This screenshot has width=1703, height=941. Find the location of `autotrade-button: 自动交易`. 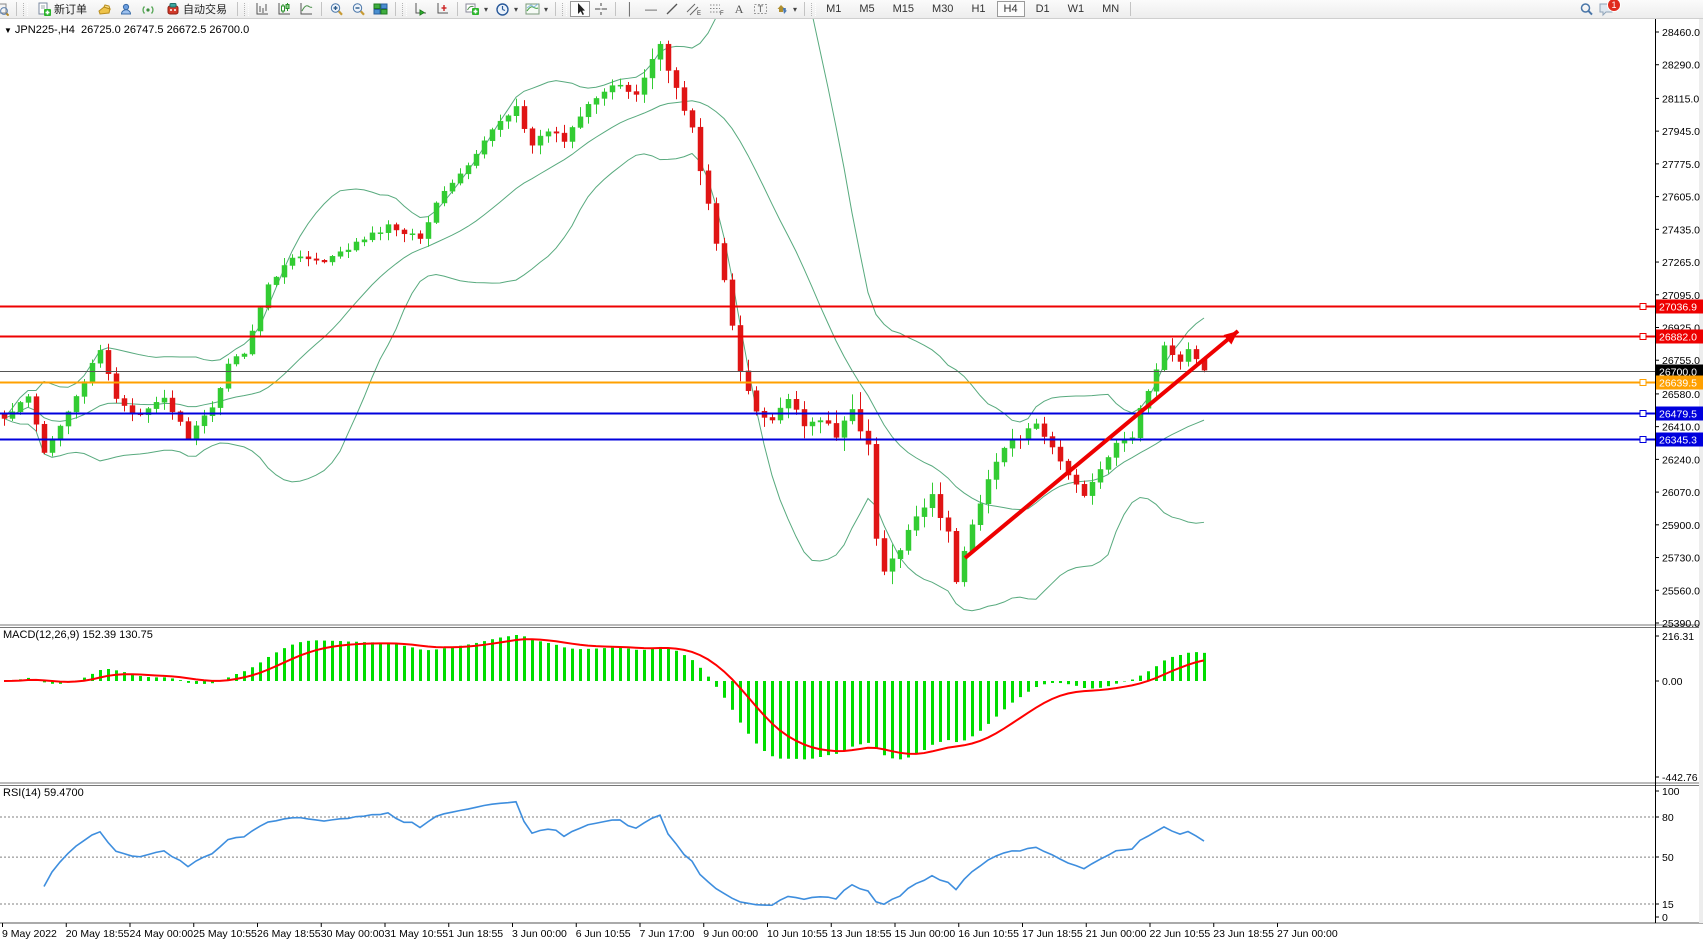

autotrade-button: 自动交易 is located at coordinates (196, 9).